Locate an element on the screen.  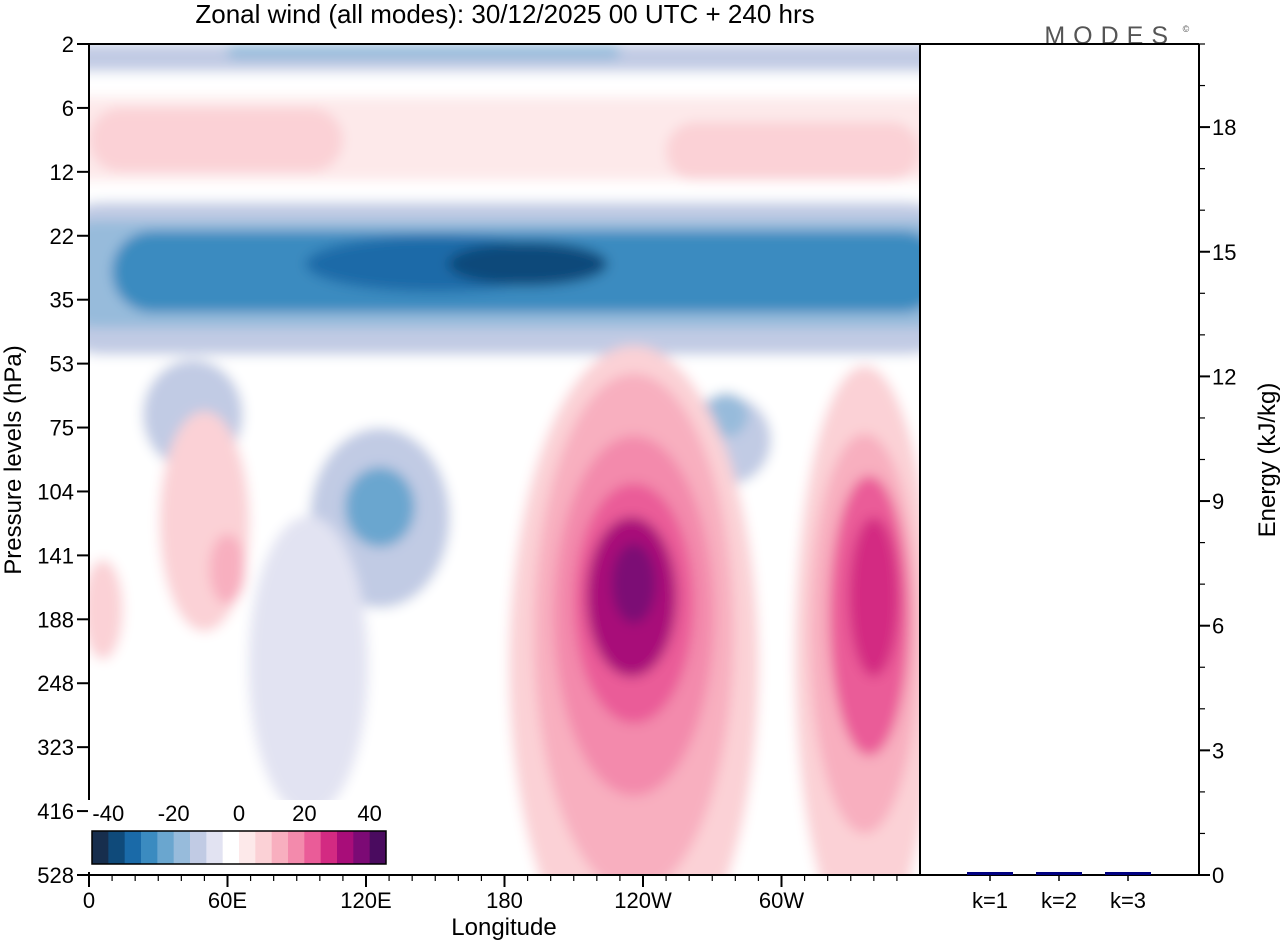
pressure-tick-label: 416 is located at coordinates (55, 811).